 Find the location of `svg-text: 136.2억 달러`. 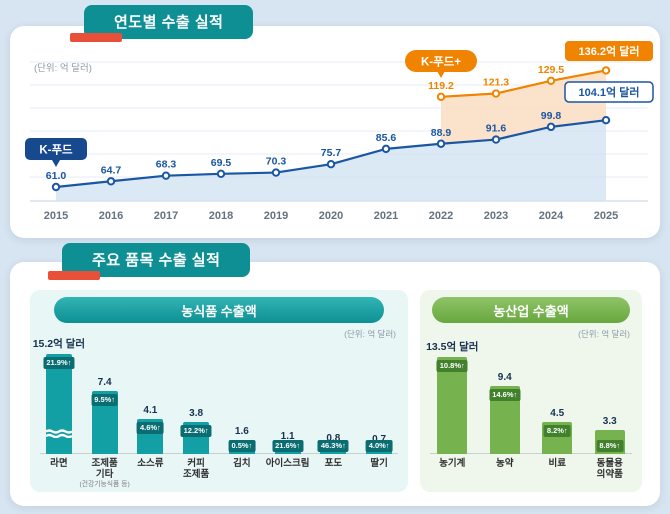

svg-text: 136.2억 달러 is located at coordinates (609, 51).